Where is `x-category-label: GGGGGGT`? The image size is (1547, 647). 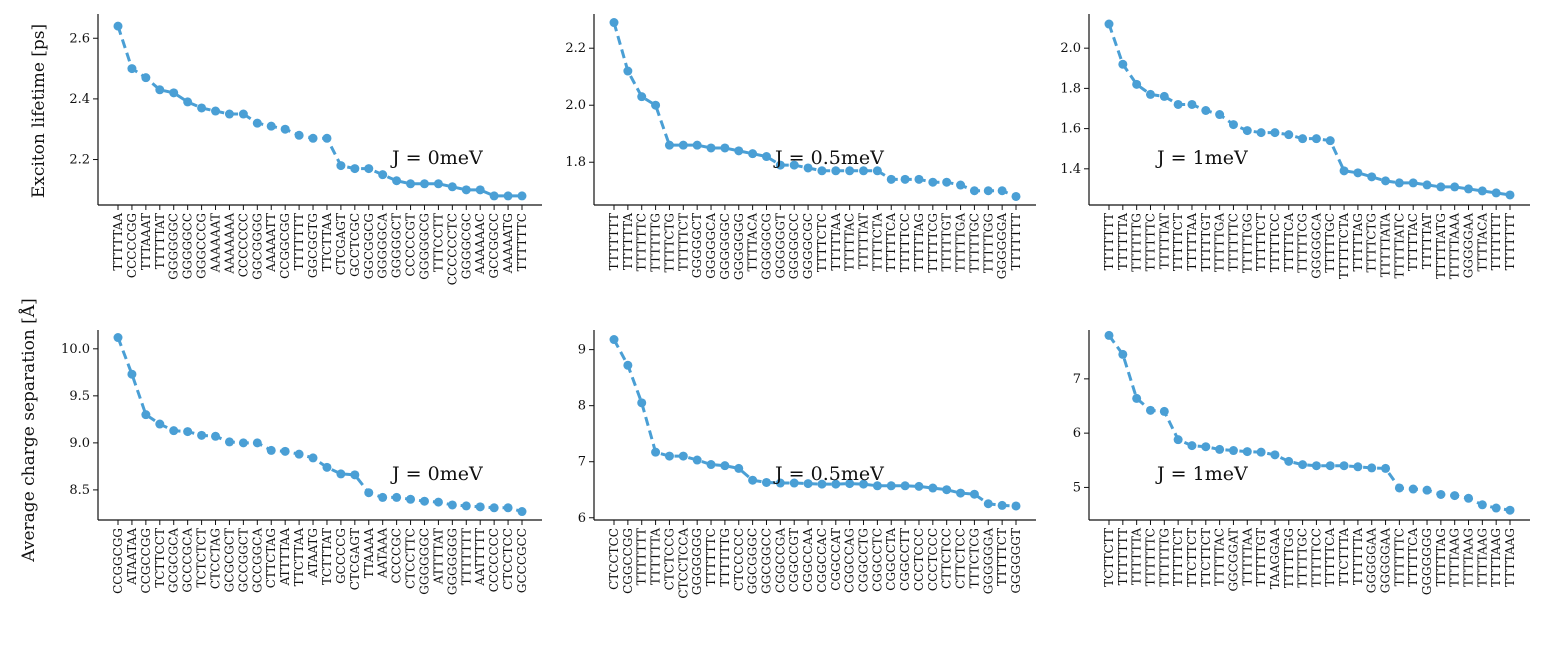
x-category-label: GGGGGGT is located at coordinates (1016, 561).